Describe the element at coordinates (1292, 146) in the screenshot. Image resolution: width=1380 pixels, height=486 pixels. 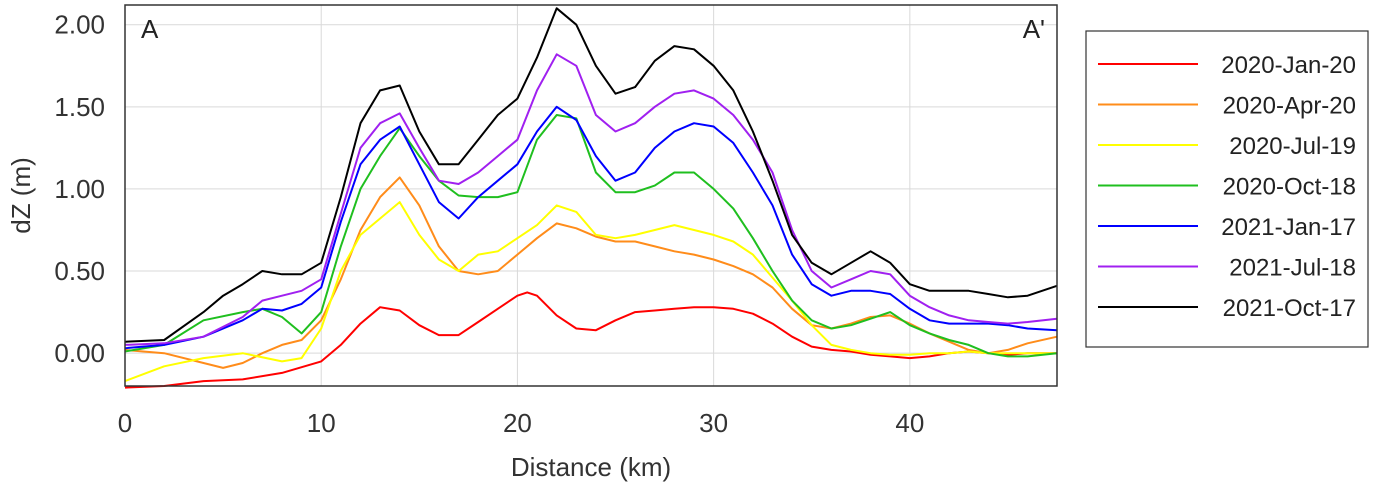
I see `legend-label: 2020-Jul-19` at that location.